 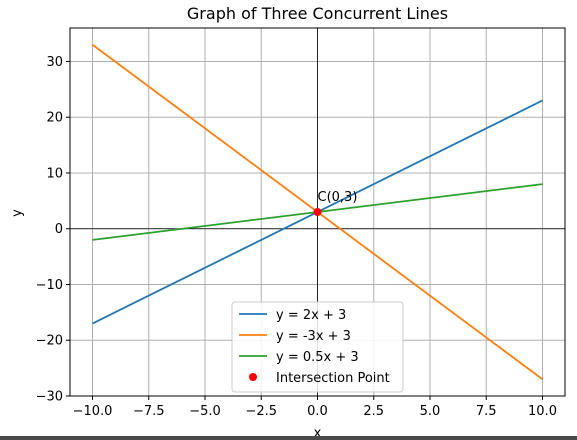 I want to click on points-layer: C(0,3), so click(x=335, y=203).